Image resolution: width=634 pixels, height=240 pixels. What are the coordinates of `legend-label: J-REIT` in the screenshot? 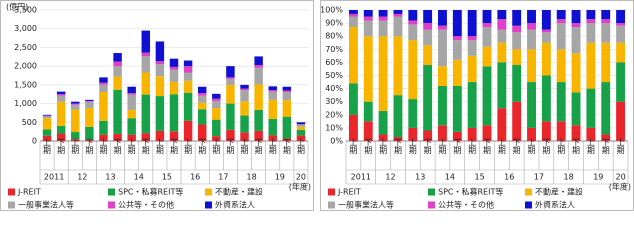 It's located at (349, 192).